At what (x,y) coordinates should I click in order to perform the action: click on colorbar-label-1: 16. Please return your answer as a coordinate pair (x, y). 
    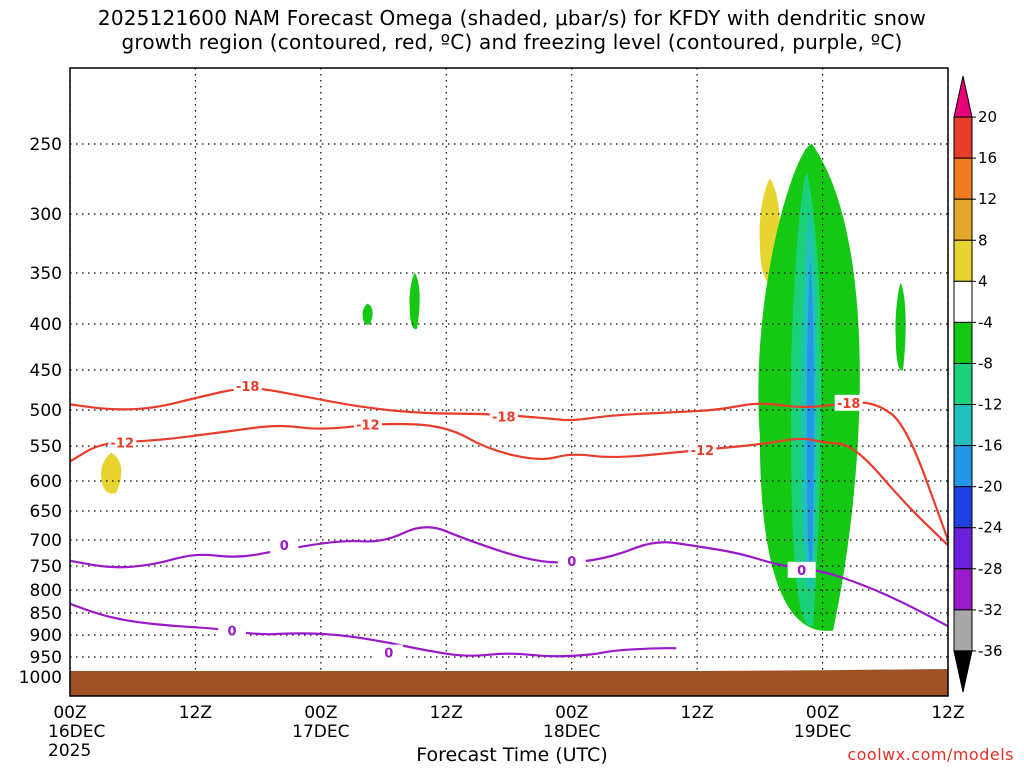
    Looking at the image, I should click on (987, 158).